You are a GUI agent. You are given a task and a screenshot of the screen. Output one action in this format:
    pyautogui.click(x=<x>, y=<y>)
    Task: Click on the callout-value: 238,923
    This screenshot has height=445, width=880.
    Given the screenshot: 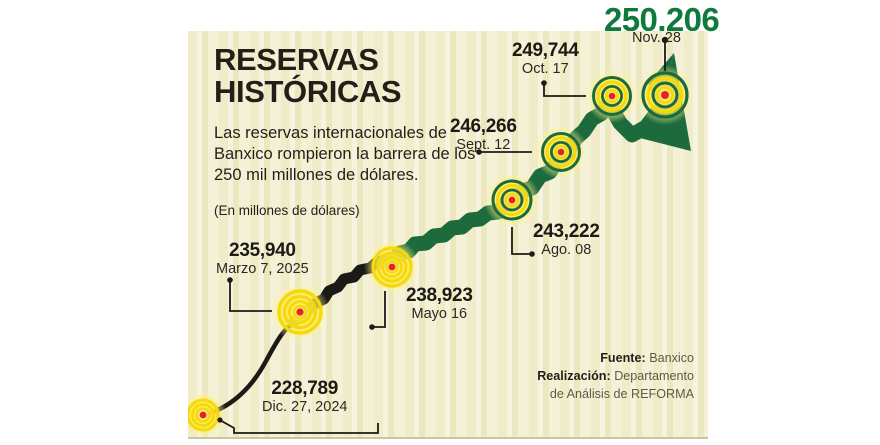 What is the action you would take?
    pyautogui.click(x=439, y=295)
    